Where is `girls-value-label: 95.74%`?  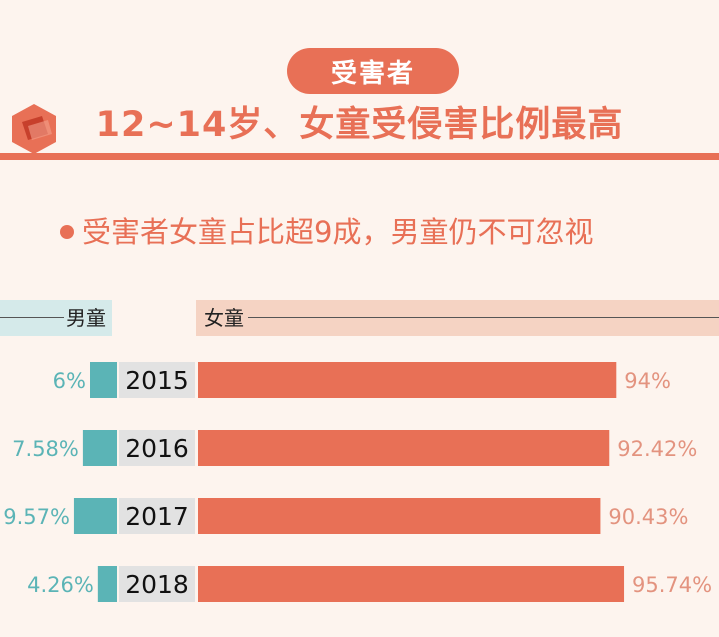 girls-value-label: 95.74% is located at coordinates (672, 585).